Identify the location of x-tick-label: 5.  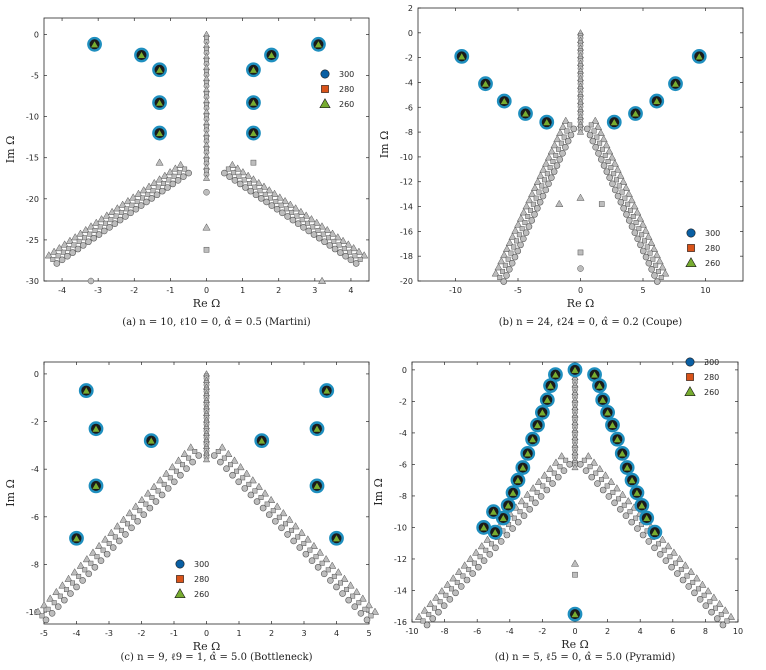
(642, 290).